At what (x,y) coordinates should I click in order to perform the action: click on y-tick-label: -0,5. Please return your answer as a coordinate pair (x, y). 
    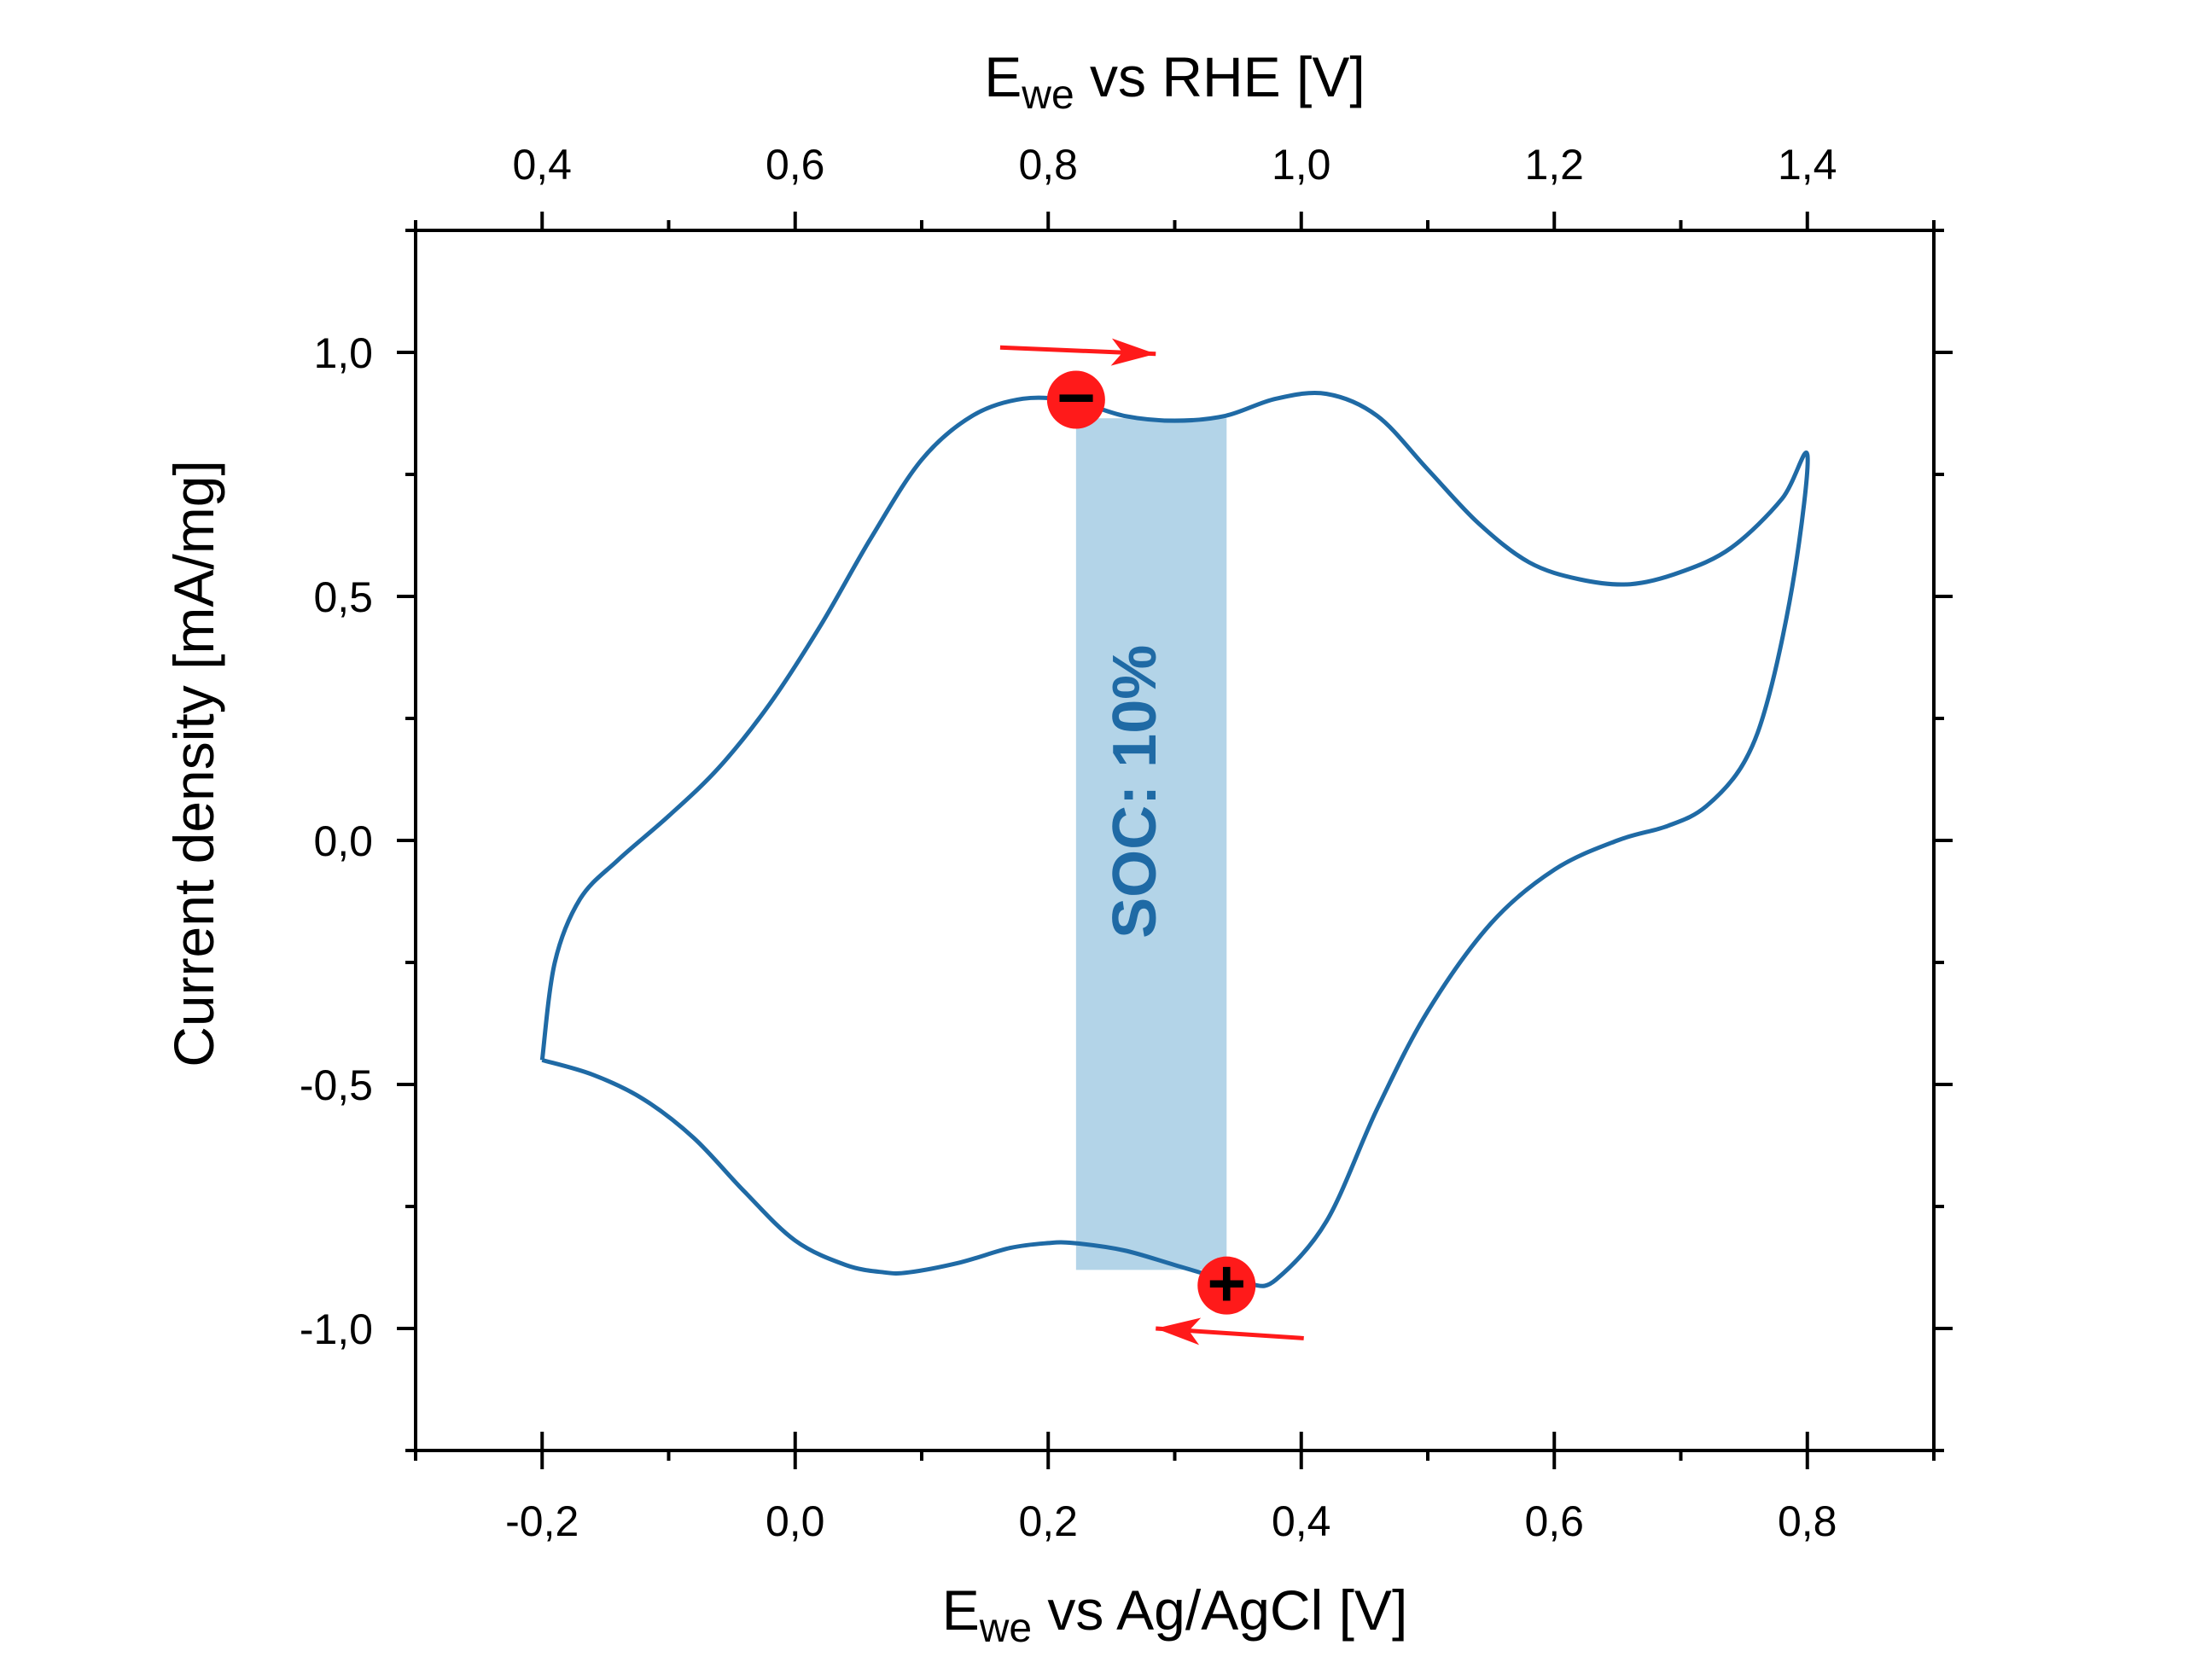
    Looking at the image, I should click on (336, 1085).